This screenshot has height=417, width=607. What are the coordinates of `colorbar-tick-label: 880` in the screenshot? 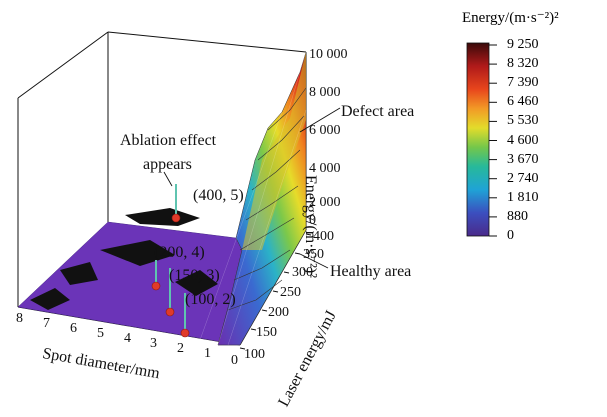 It's located at (517, 216).